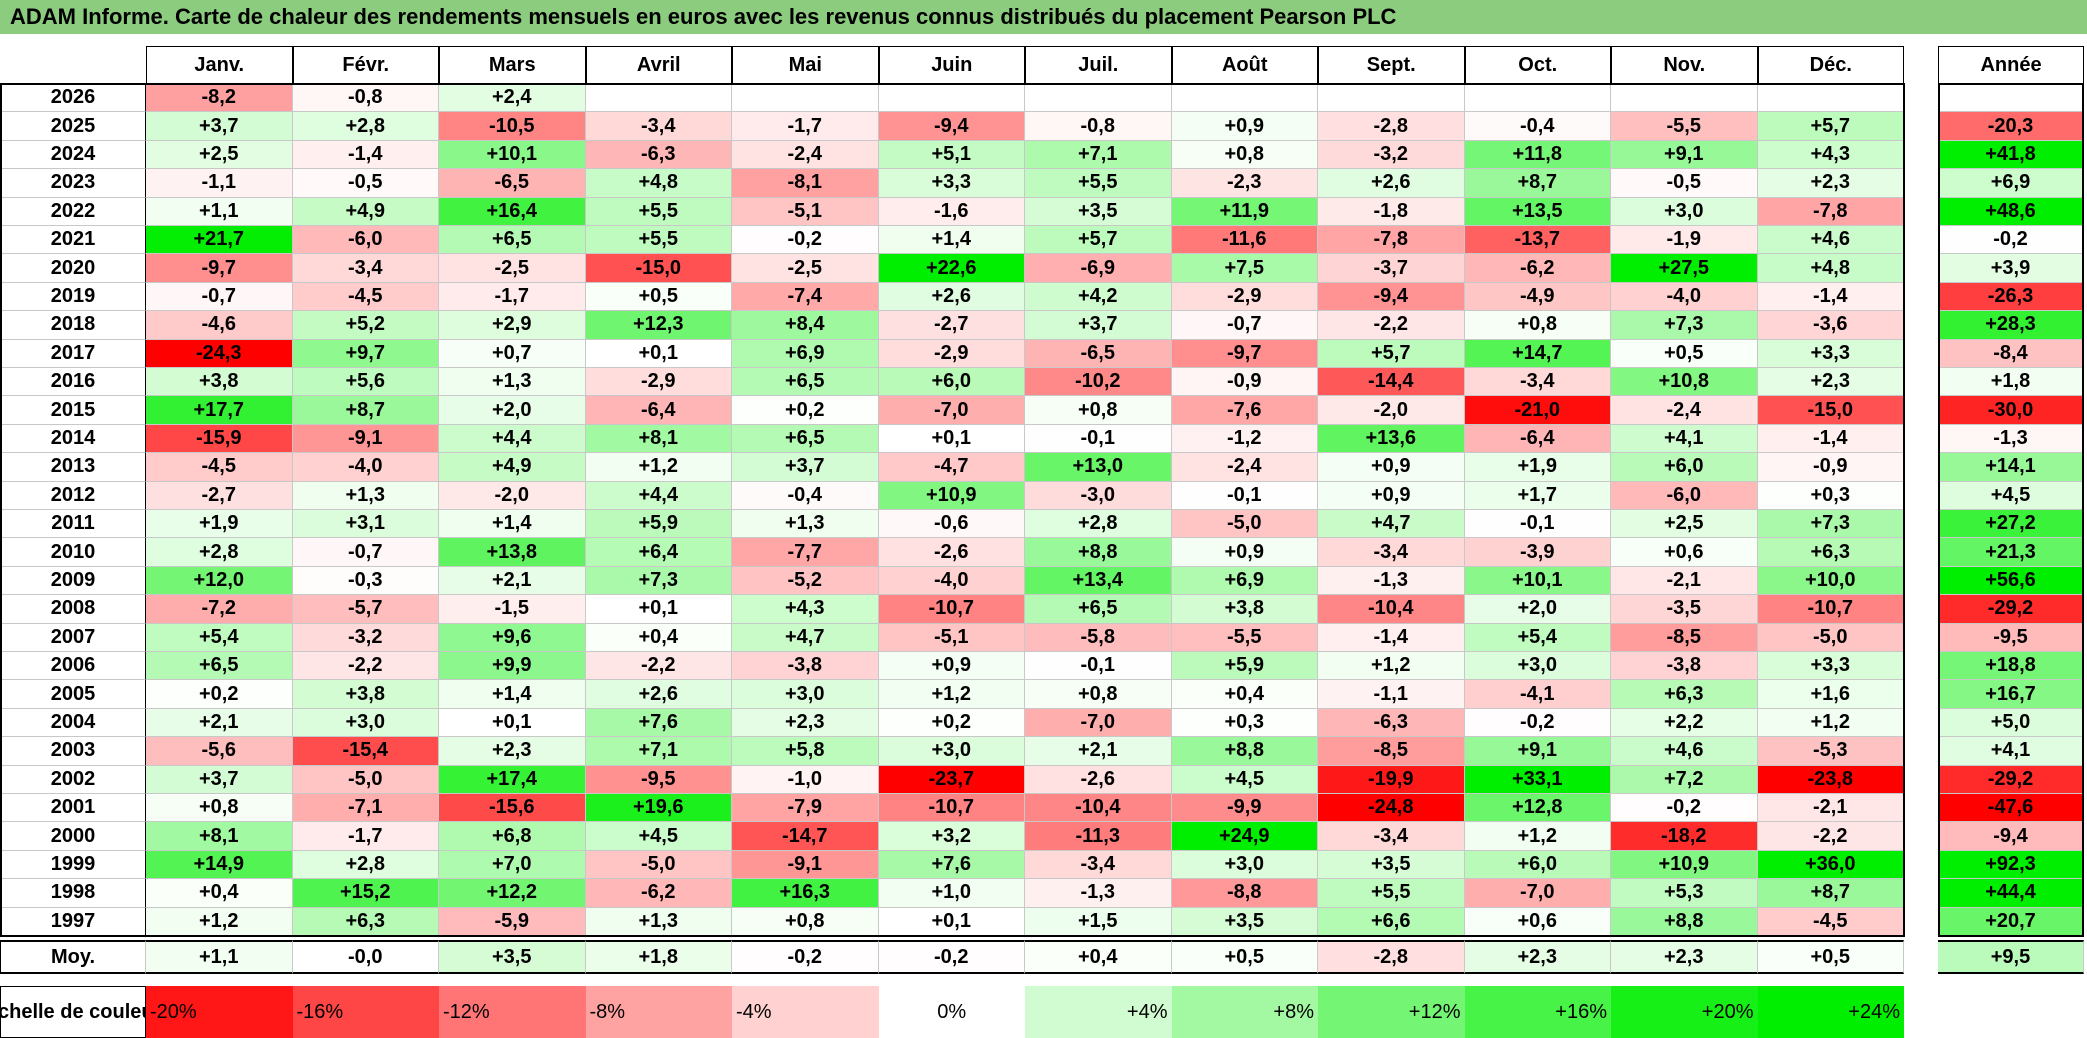 The image size is (2087, 1038). I want to click on color-scale-swatch: -16%, so click(365, 1012).